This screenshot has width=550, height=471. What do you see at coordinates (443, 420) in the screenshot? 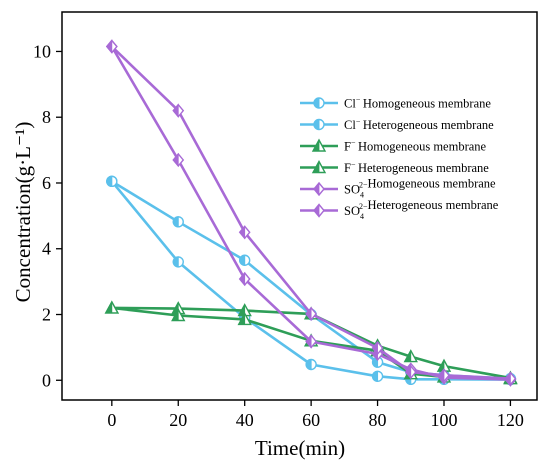
I see `x-tick-label: 100` at bounding box center [443, 420].